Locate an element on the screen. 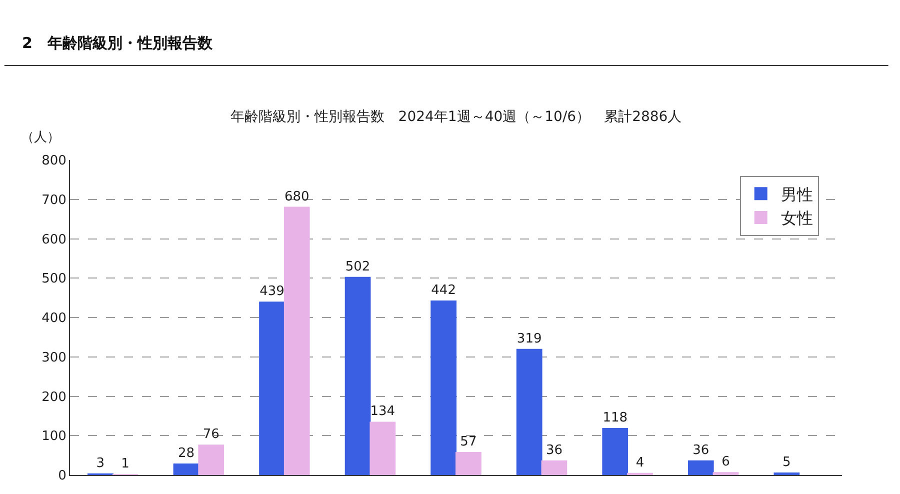  chart-title: 年齢階級別・性別報告数 2024年1週～40週（～10/6） 累計2886人 is located at coordinates (456, 117).